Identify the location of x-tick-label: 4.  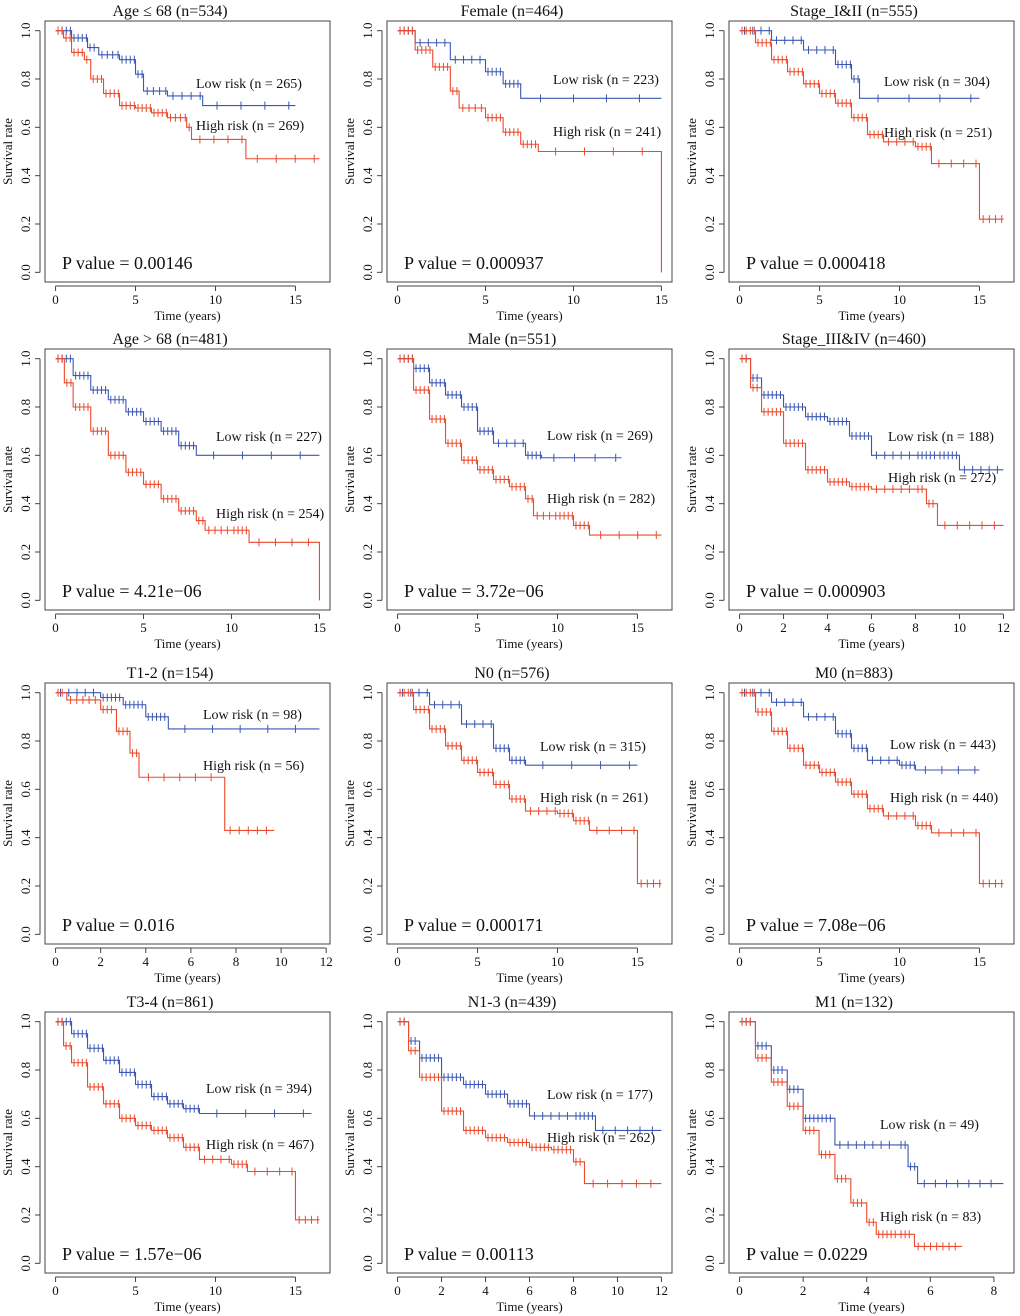
(485, 1290).